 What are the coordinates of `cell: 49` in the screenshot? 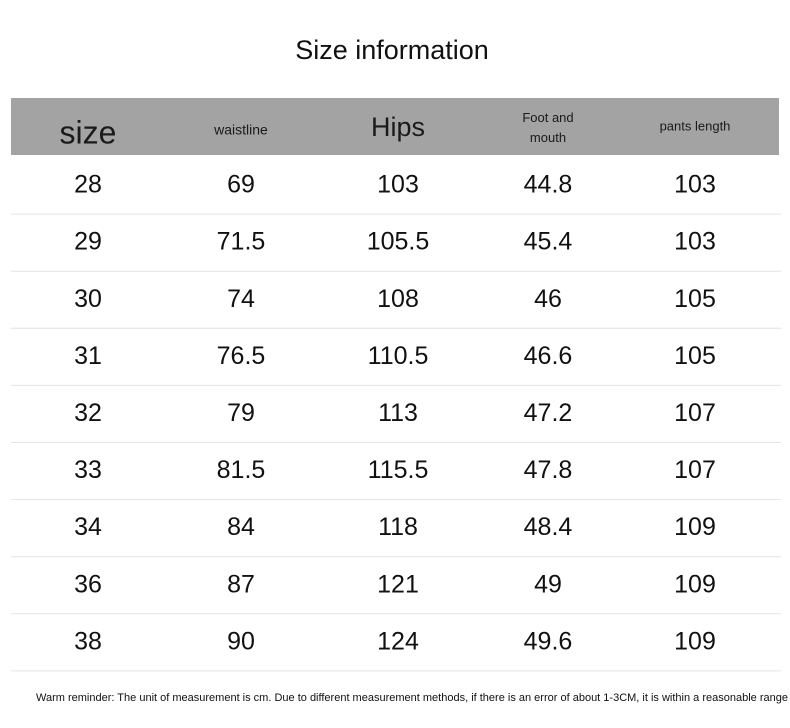 It's located at (548, 584).